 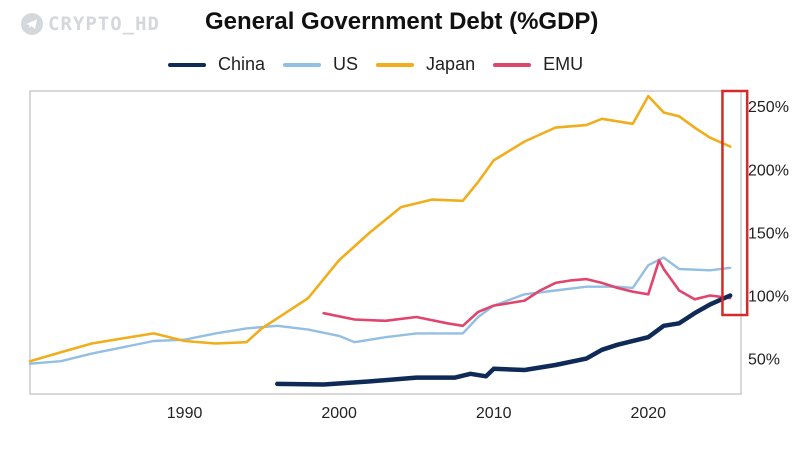 I want to click on x-tick-label: 2020, so click(x=648, y=413).